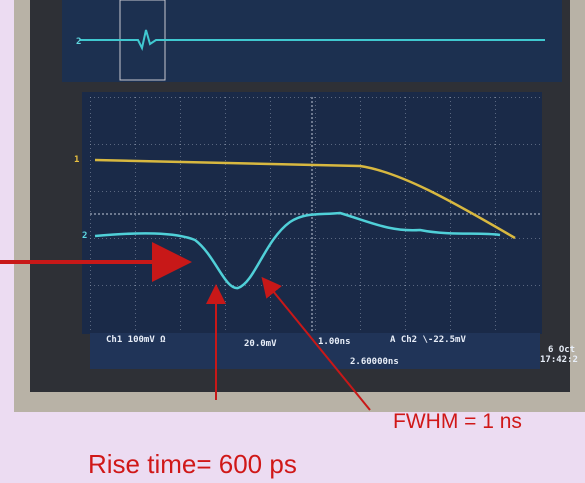  I want to click on top-trace, so click(312, 40).